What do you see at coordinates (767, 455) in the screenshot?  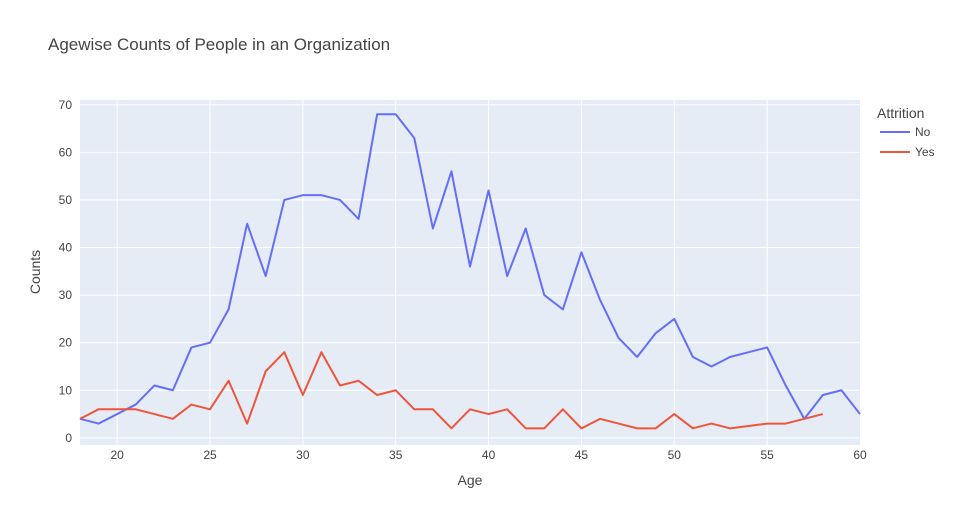 I see `x-tick-label: 55` at bounding box center [767, 455].